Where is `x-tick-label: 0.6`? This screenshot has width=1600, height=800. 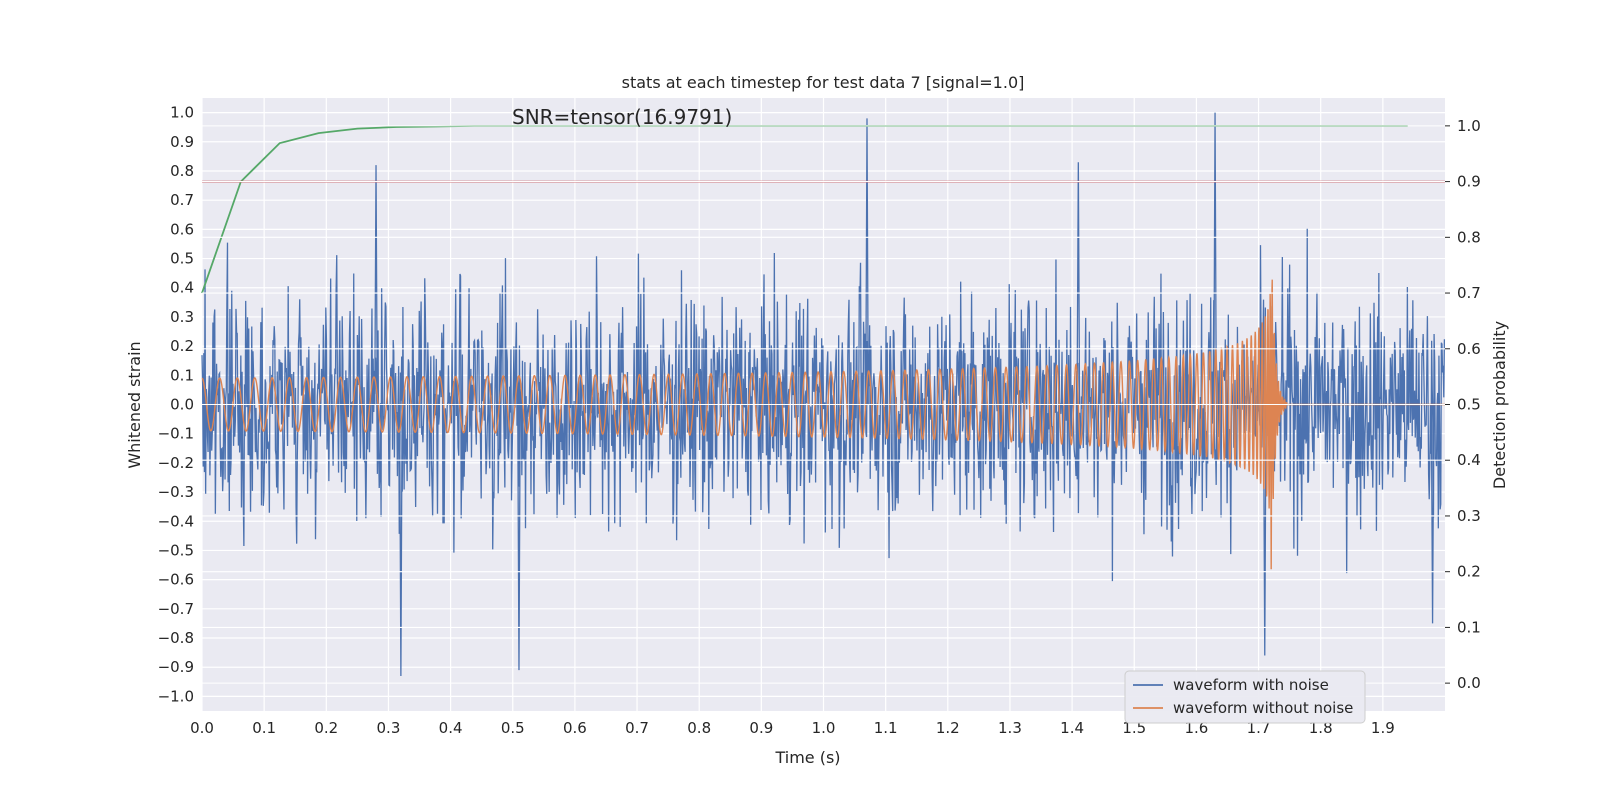 x-tick-label: 0.6 is located at coordinates (575, 728).